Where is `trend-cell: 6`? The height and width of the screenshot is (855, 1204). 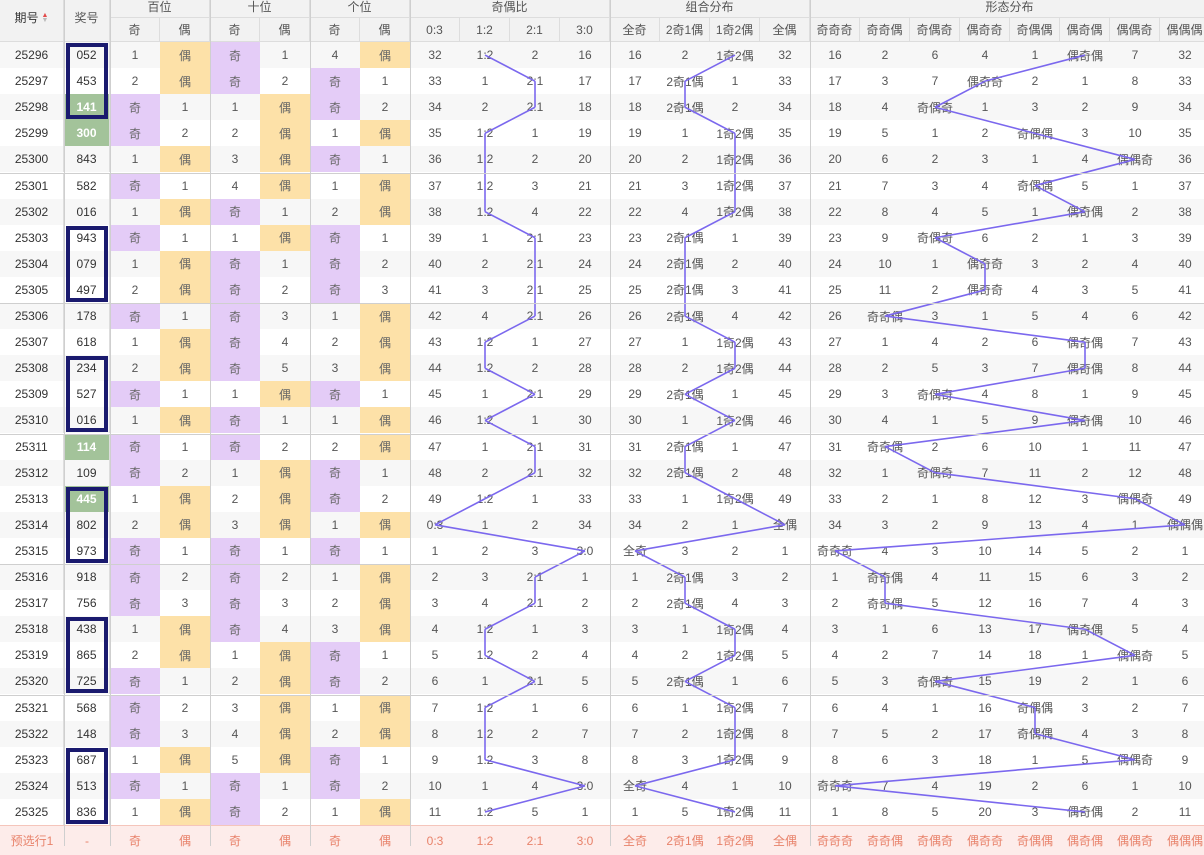 trend-cell: 6 is located at coordinates (1085, 577).